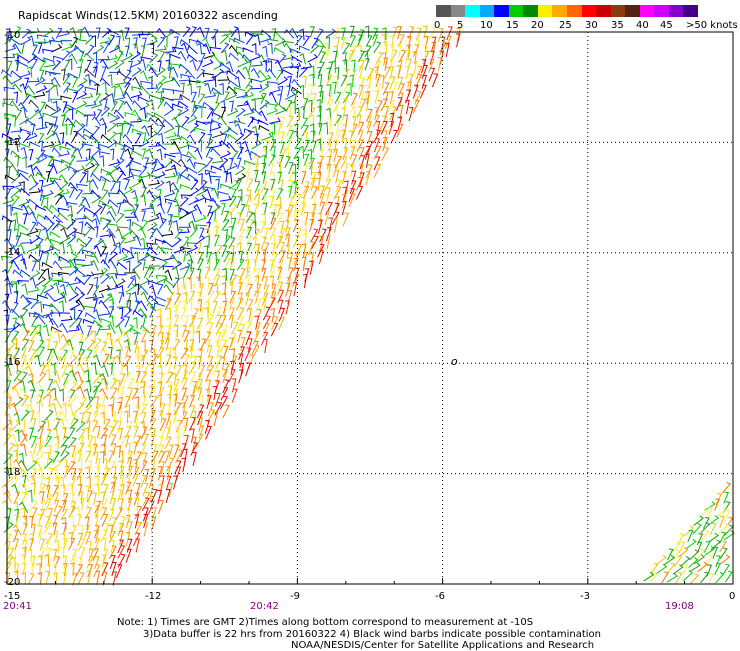  What do you see at coordinates (589, 11) in the screenshot?
I see `legend-swatch` at bounding box center [589, 11].